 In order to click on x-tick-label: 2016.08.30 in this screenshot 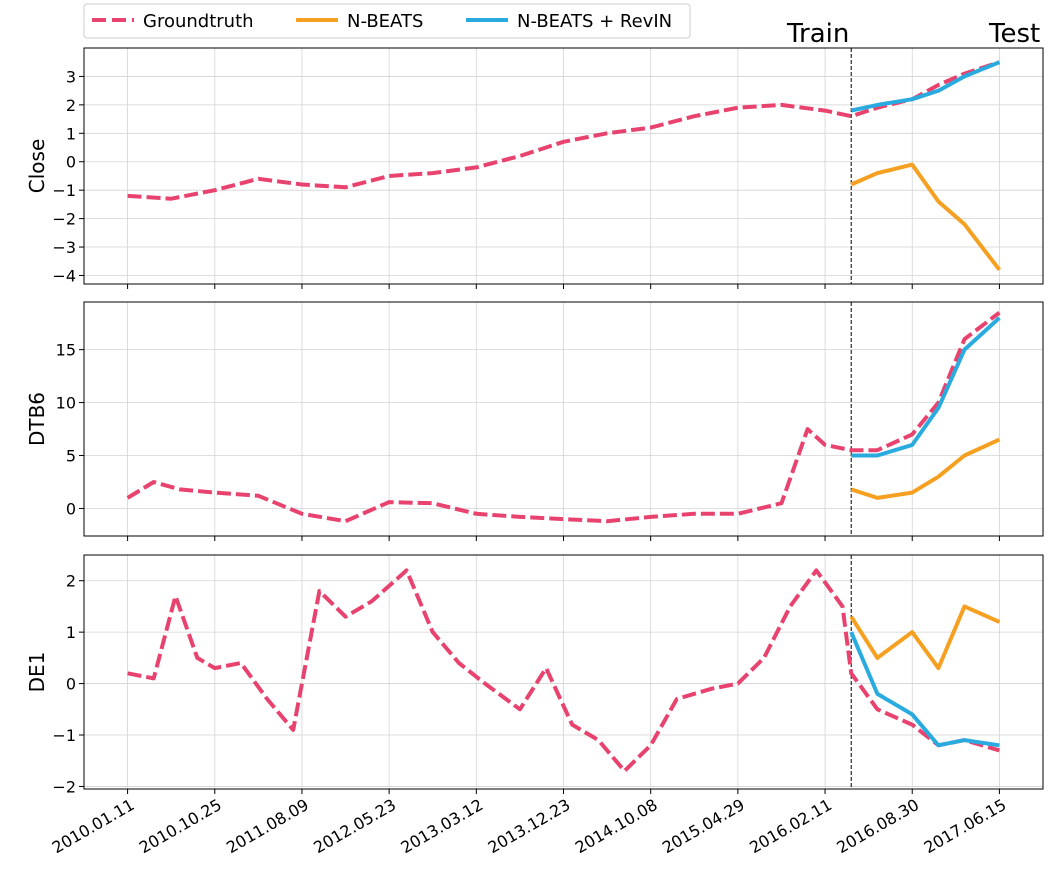, I will do `click(877, 826)`.